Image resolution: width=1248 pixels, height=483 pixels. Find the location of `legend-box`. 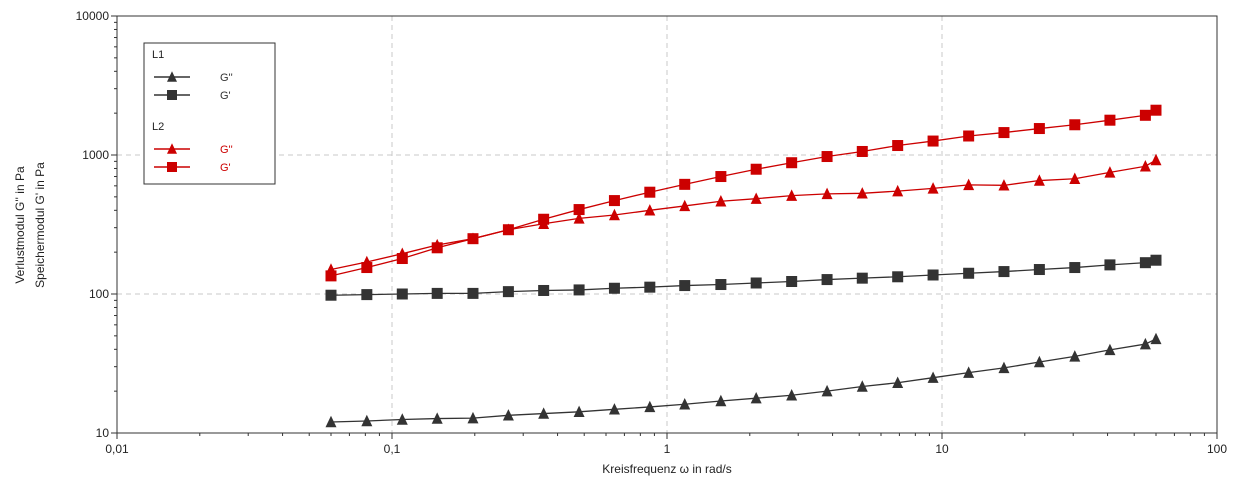

legend-box is located at coordinates (209, 113).